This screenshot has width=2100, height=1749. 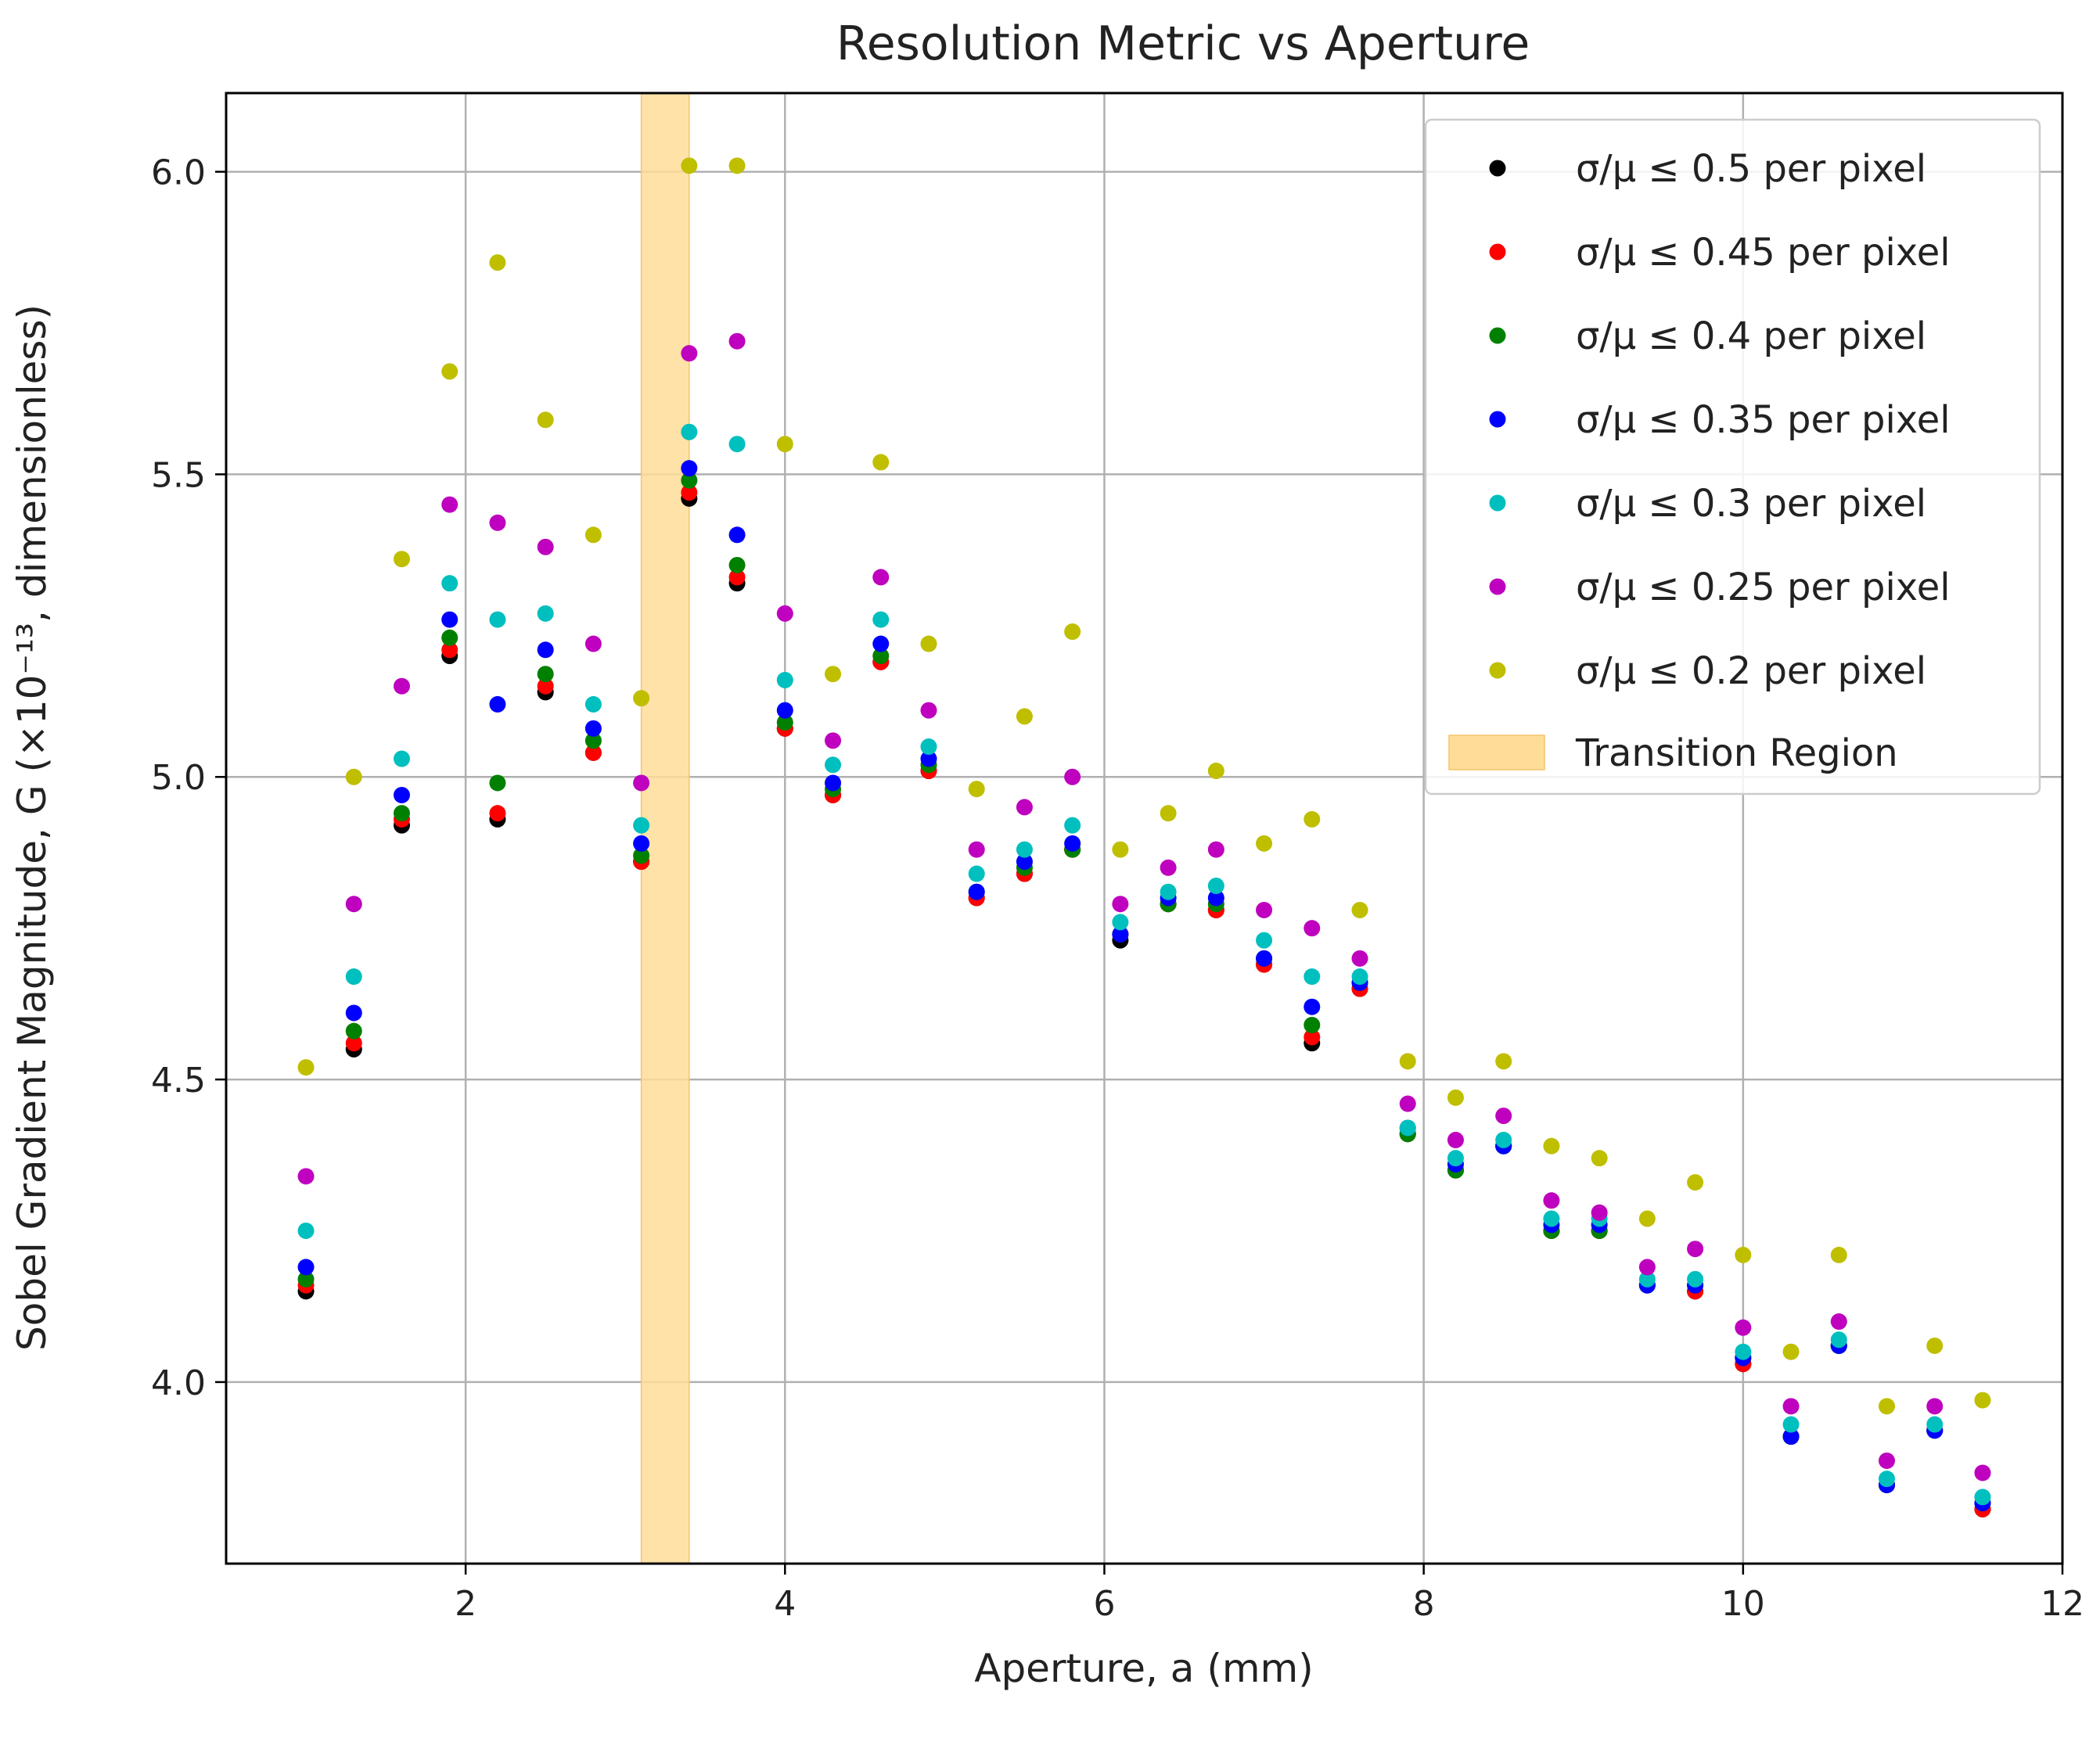 What do you see at coordinates (1737, 753) in the screenshot?
I see `legend-label: Transition Region` at bounding box center [1737, 753].